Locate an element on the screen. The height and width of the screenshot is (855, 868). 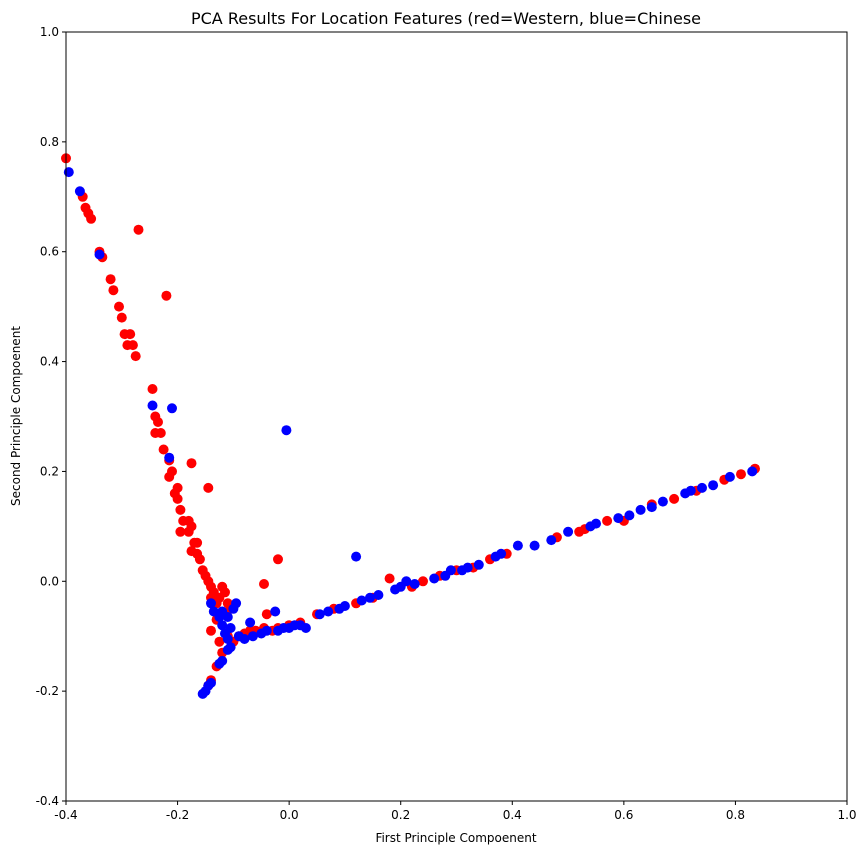
y-tick-label: 0.0 is located at coordinates (49, 581).